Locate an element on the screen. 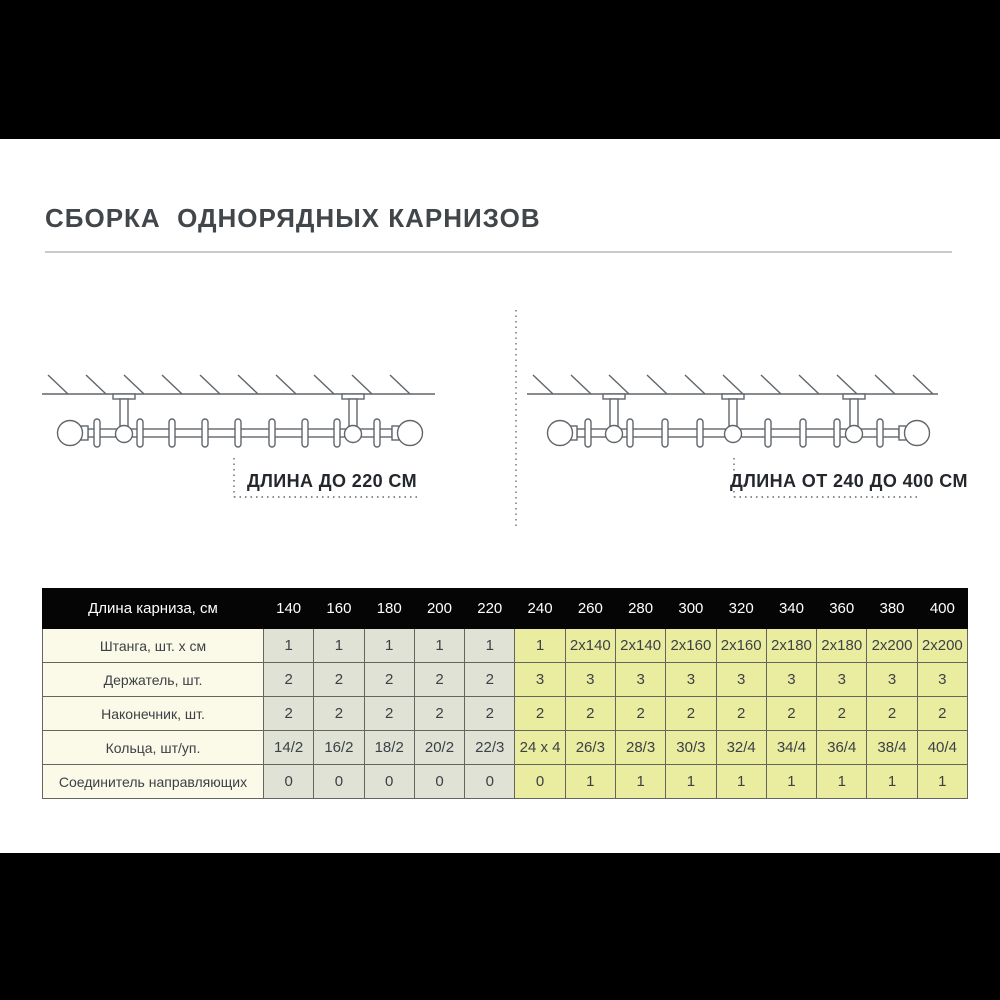  table-cell: 36/4 is located at coordinates (842, 747).